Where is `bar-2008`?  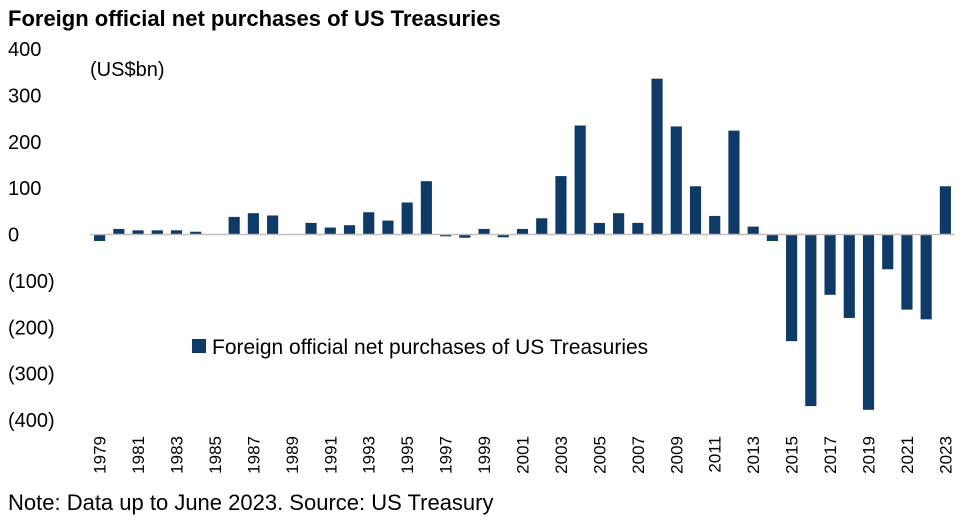 bar-2008 is located at coordinates (657, 156).